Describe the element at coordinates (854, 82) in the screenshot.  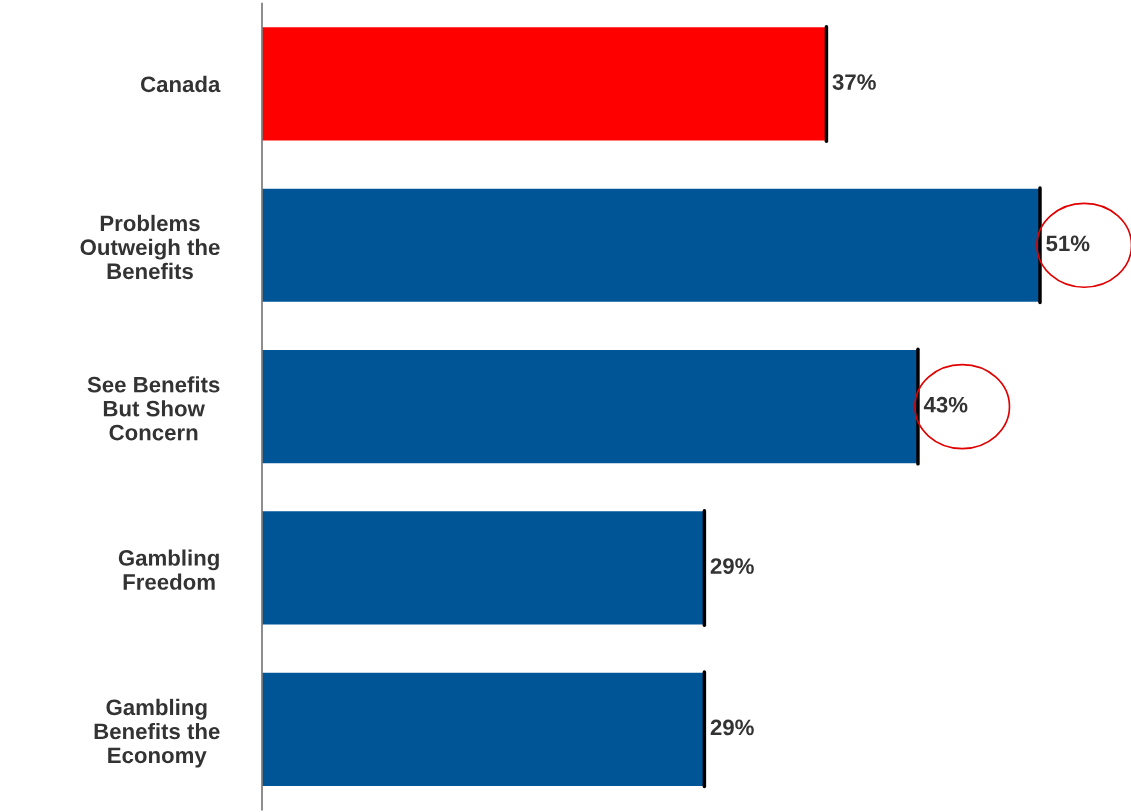
I see `data-label: 37%` at that location.